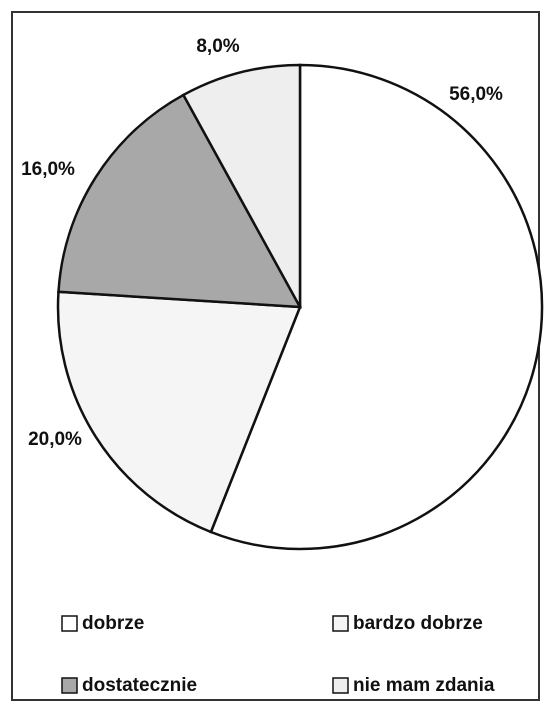  What do you see at coordinates (139, 685) in the screenshot?
I see `legend-label: dostatecznie` at bounding box center [139, 685].